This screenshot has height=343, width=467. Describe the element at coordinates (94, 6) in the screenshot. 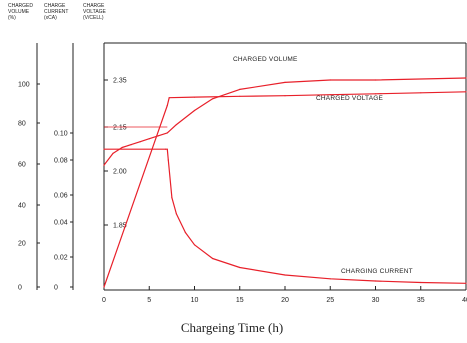

I see `voltage-axis-header-0: CHARGE` at that location.